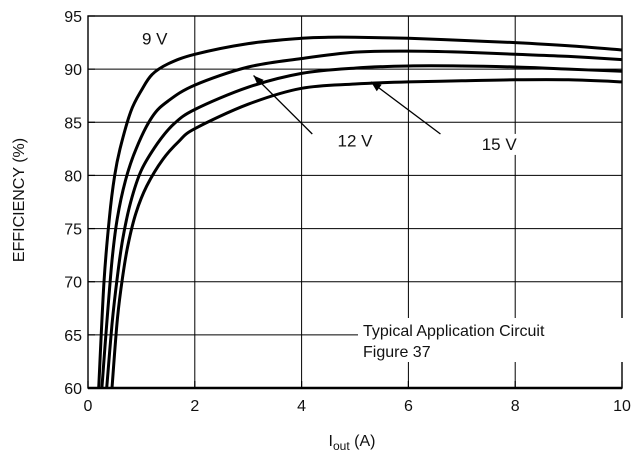 This screenshot has width=636, height=456. I want to click on x-tick-label: 4, so click(301, 406).